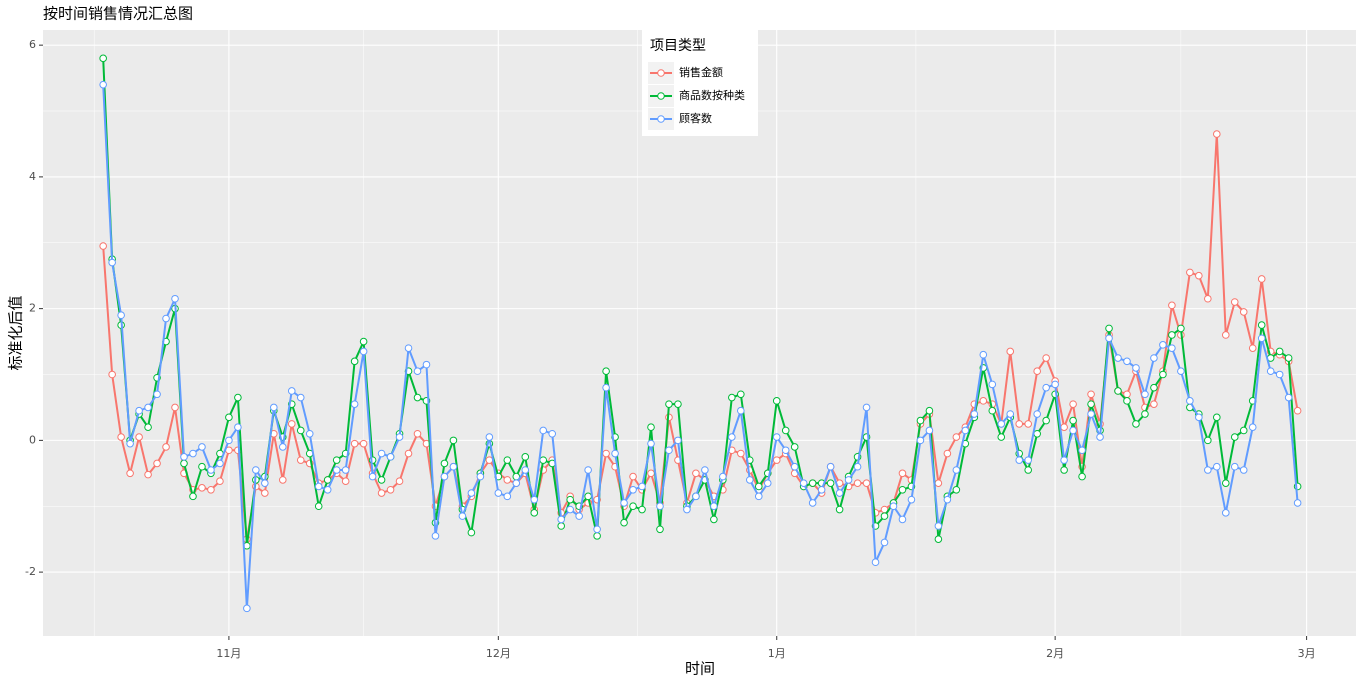 The height and width of the screenshot is (685, 1366). What do you see at coordinates (777, 653) in the screenshot?
I see `x-tick-label: 1月` at bounding box center [777, 653].